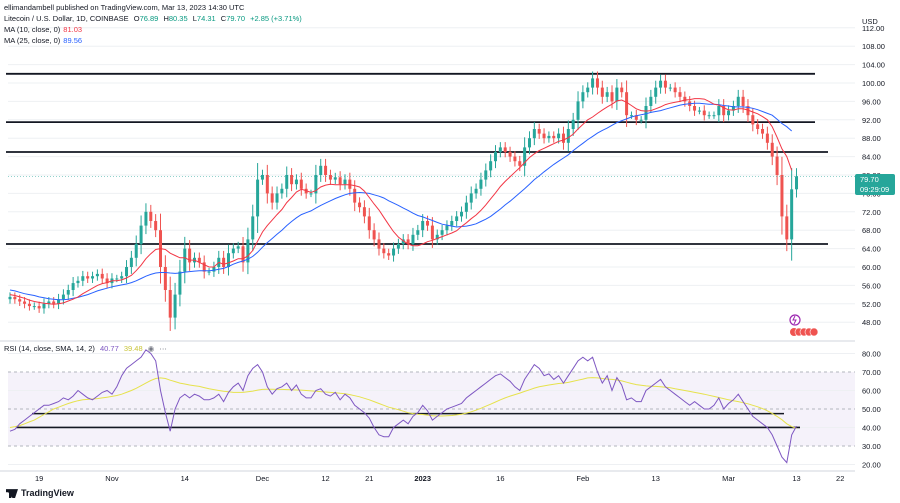 This screenshot has height=503, width=900. Describe the element at coordinates (66, 18) in the screenshot. I see `symbol-name: Litecoin / U.S. Dollar, 1D, COINBASE` at that location.